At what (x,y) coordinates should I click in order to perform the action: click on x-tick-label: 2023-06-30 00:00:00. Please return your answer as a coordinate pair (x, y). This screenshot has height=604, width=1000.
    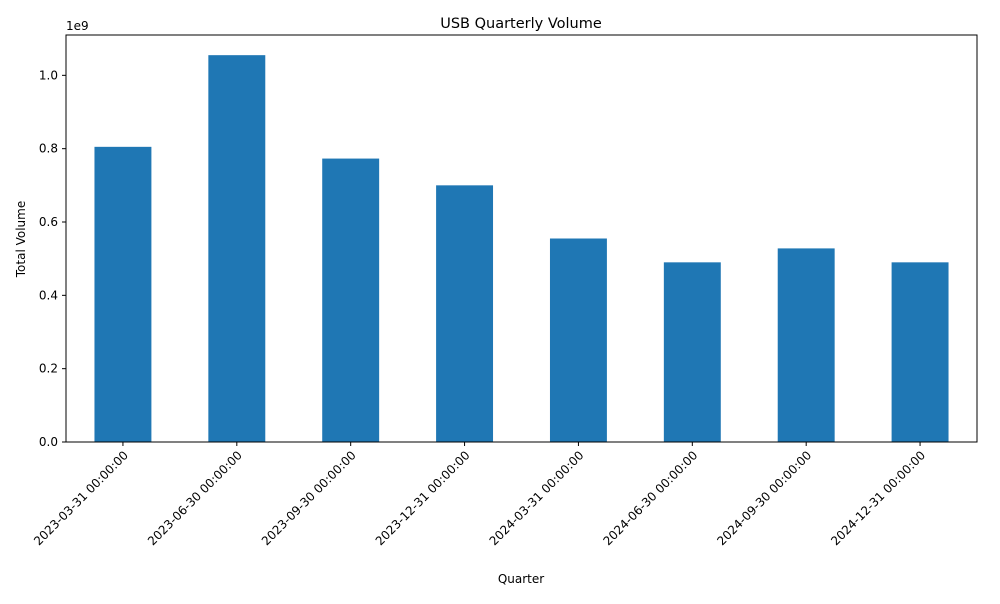
    Looking at the image, I should click on (195, 498).